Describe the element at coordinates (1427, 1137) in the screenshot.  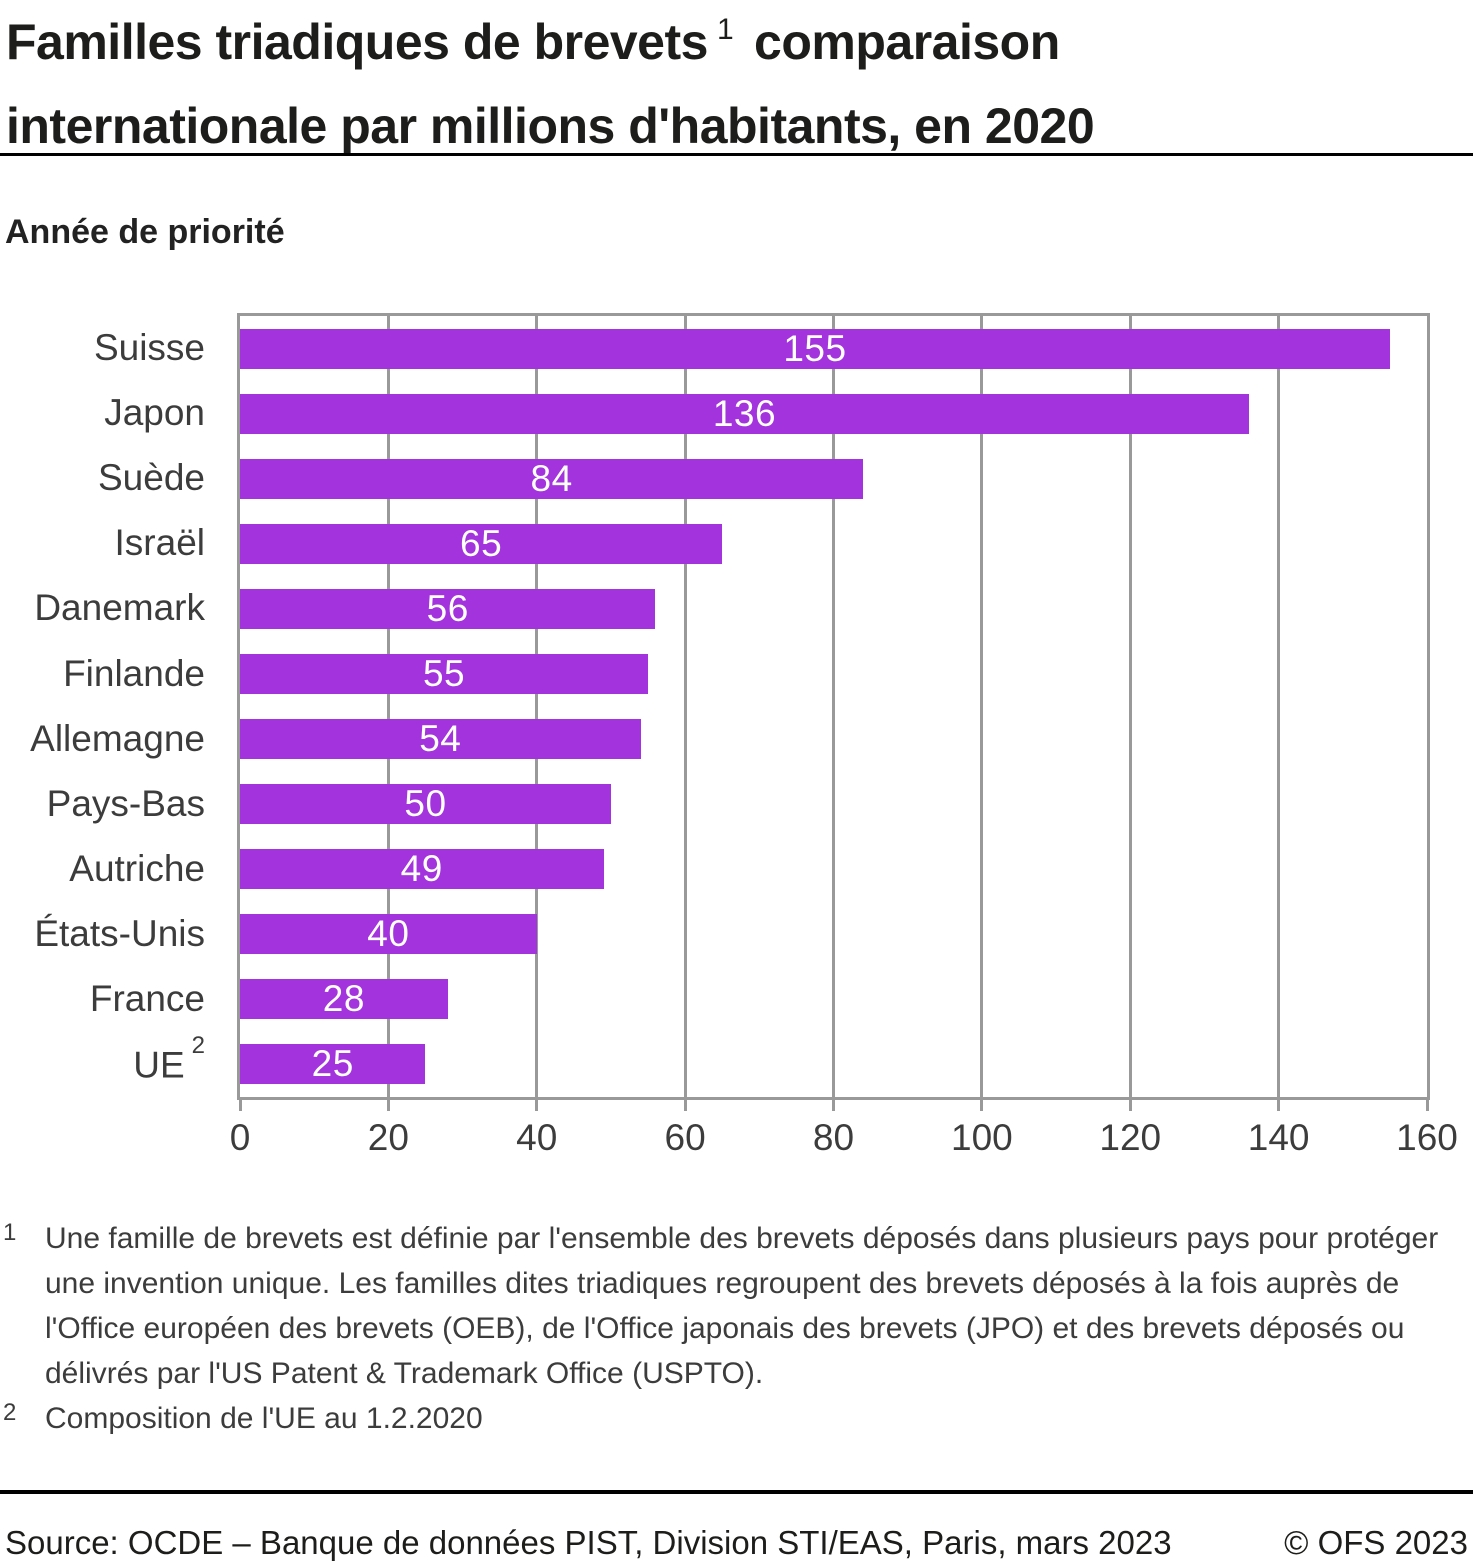
I see `x-axis-tick-label: 160` at that location.